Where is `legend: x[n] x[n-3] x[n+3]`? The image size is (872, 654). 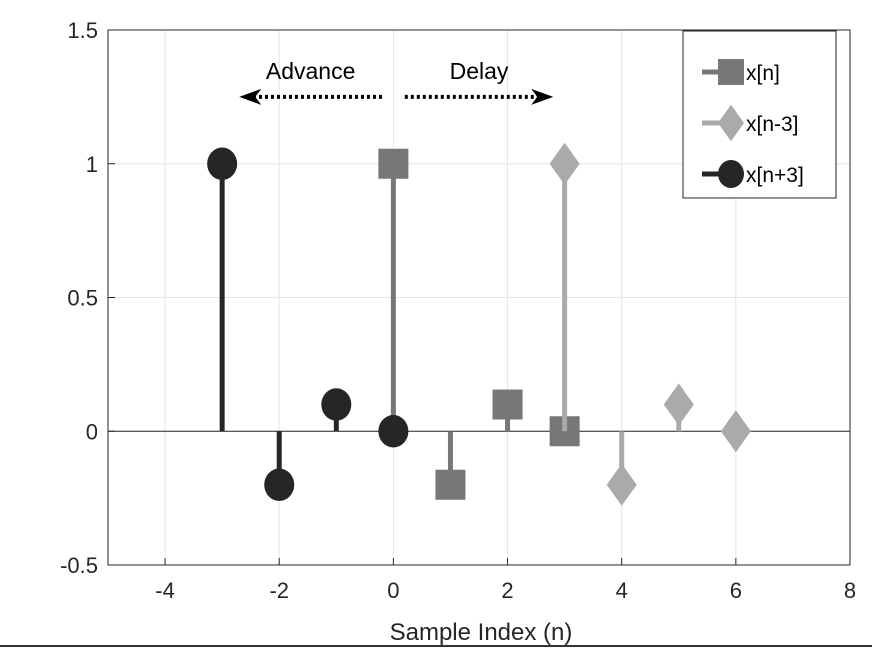 legend: x[n] x[n-3] x[n+3] is located at coordinates (759, 114).